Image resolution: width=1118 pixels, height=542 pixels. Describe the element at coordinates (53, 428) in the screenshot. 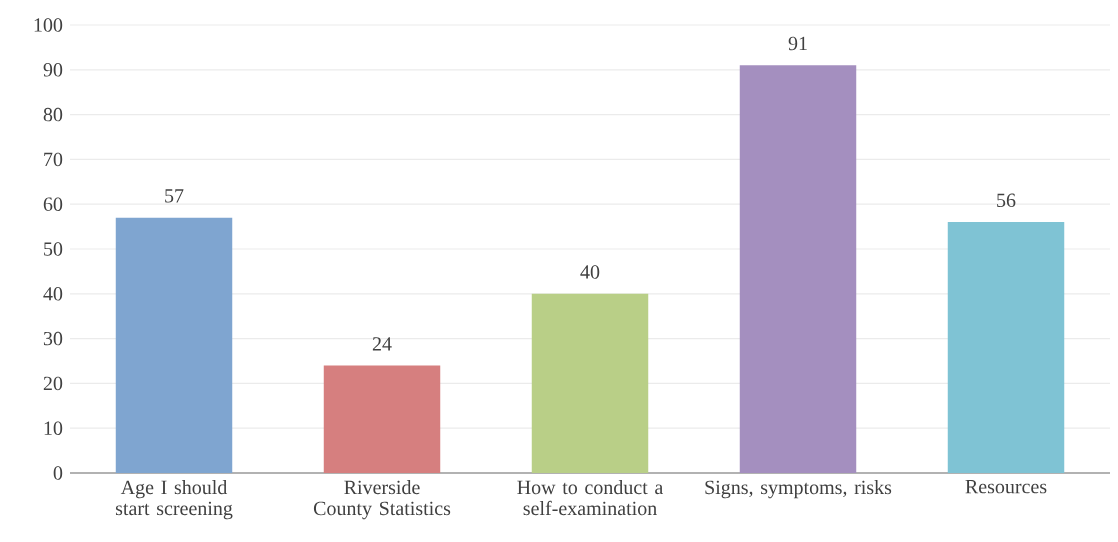

I see `y-tick-label: 10` at that location.